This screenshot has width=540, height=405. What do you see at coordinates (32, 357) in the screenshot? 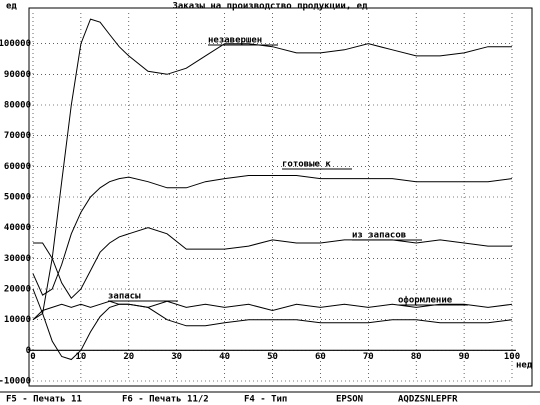
I see `x-tick-label: 0` at bounding box center [32, 357].